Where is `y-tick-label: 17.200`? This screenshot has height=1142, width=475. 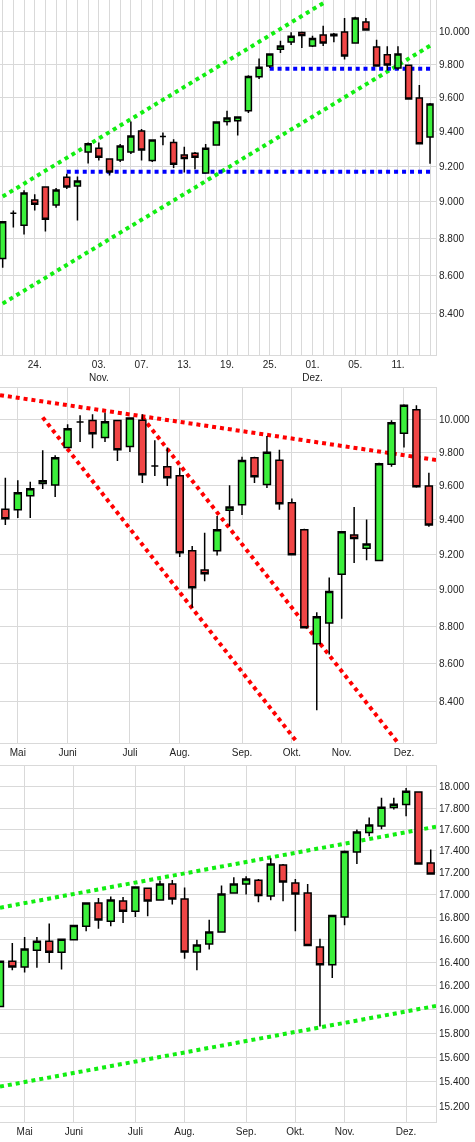 y-tick-label: 17.200 is located at coordinates (455, 873).